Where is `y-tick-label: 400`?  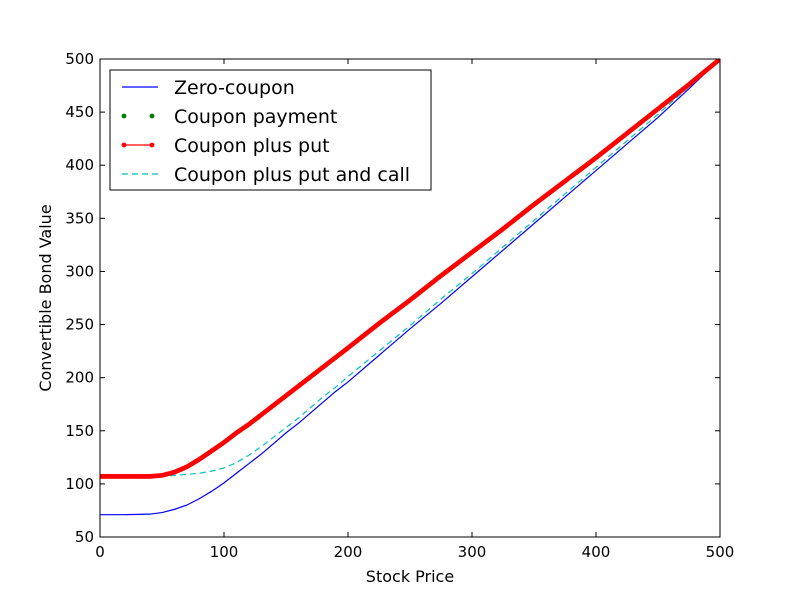 y-tick-label: 400 is located at coordinates (79, 165).